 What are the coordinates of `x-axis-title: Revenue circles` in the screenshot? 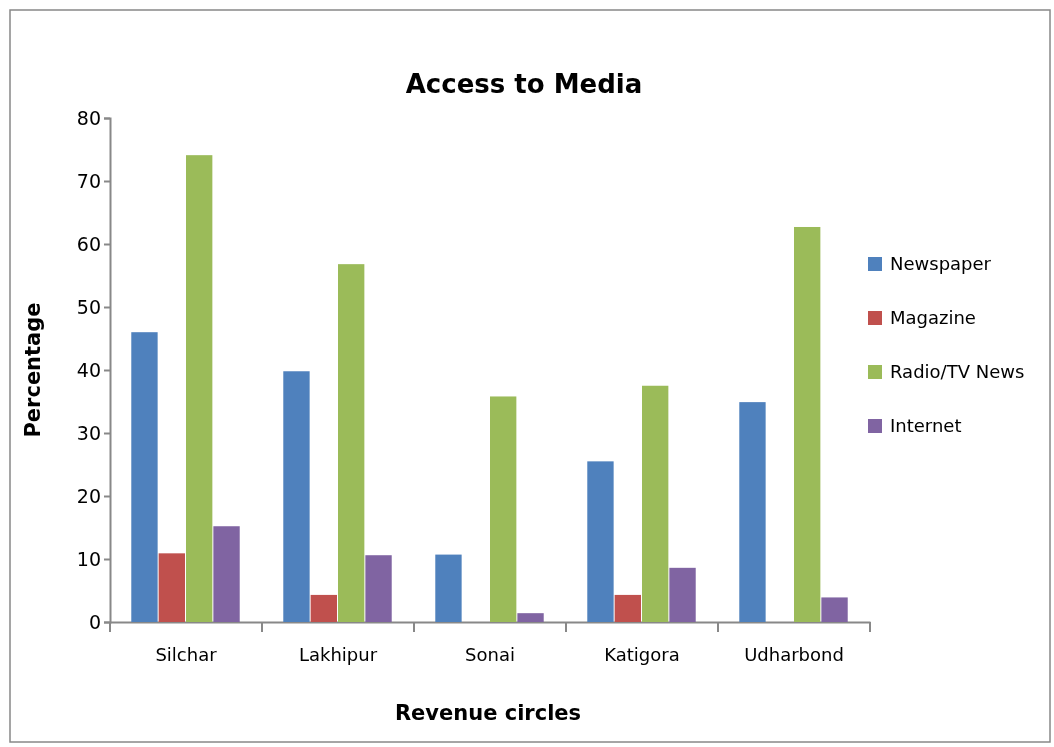 It's located at (488, 713).